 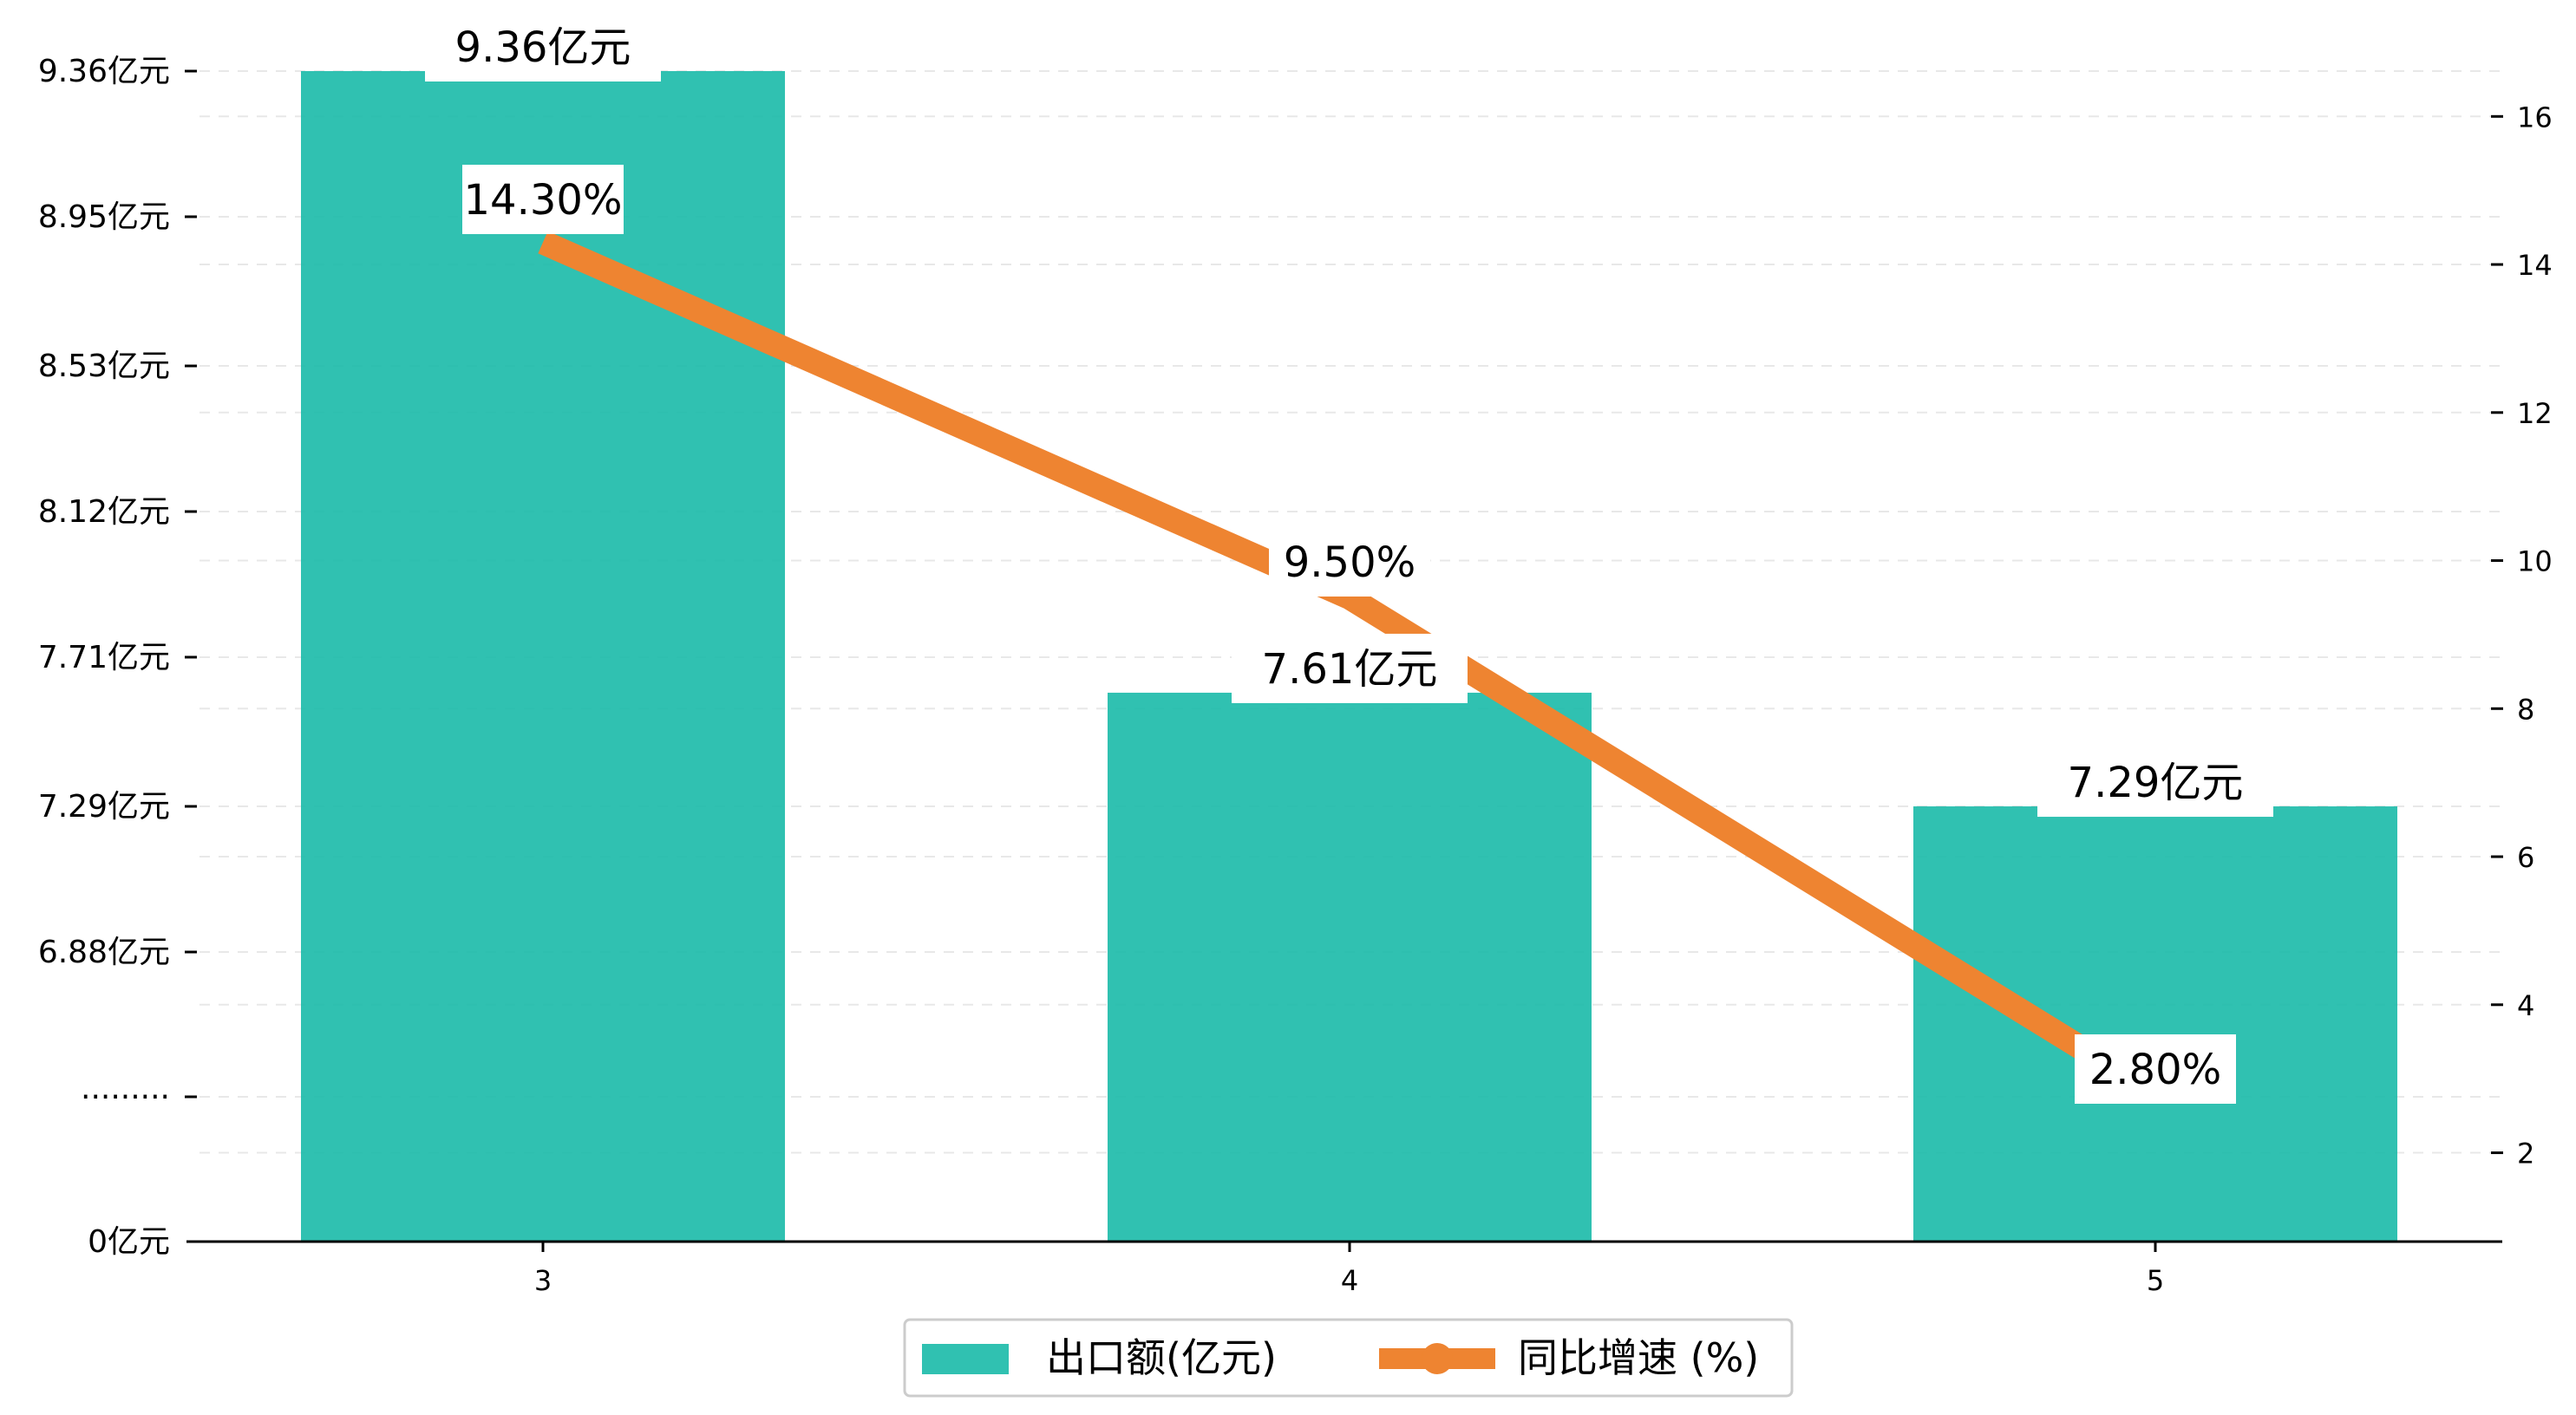 I want to click on bar-value-label: 7.61亿元, so click(x=1350, y=669).